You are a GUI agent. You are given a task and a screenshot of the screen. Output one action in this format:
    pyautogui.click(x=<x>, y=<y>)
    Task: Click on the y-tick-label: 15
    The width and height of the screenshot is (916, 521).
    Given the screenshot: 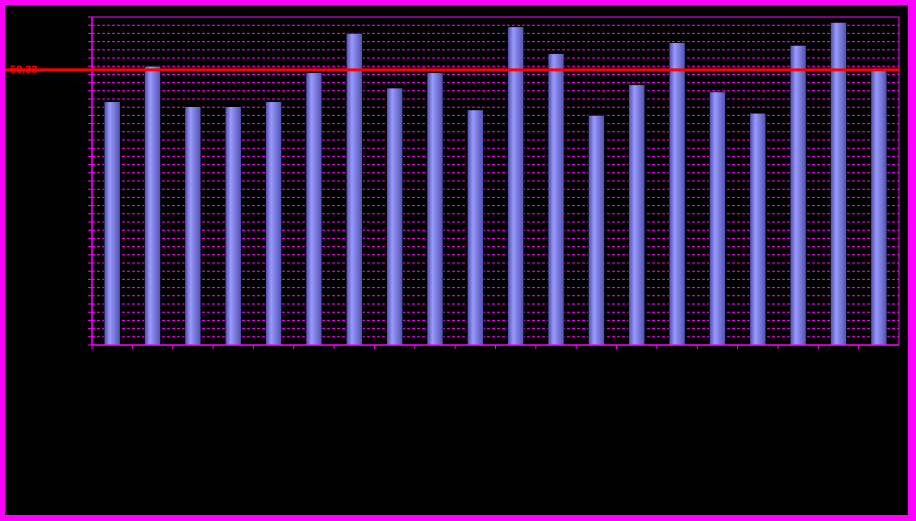 What is the action you would take?
    pyautogui.click(x=83, y=264)
    